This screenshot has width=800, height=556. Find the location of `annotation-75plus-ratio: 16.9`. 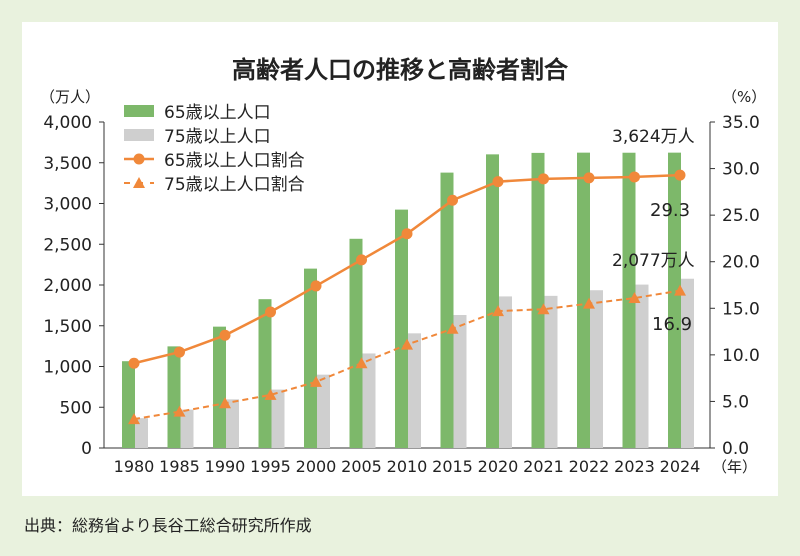

annotation-75plus-ratio: 16.9 is located at coordinates (672, 324).